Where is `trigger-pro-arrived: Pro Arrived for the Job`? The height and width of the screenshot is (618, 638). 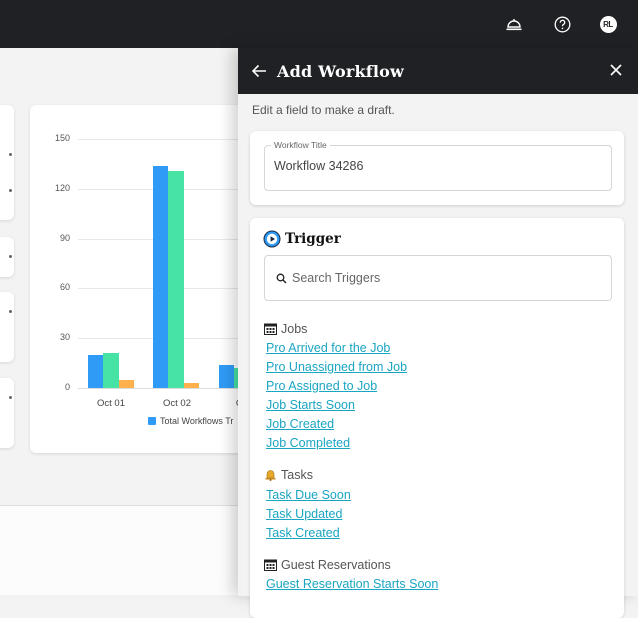 trigger-pro-arrived: Pro Arrived for the Job is located at coordinates (328, 348).